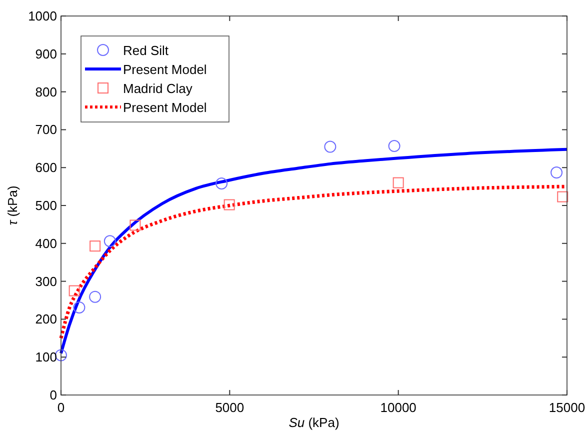  Describe the element at coordinates (53, 395) in the screenshot. I see `y-tick-label: 0` at that location.